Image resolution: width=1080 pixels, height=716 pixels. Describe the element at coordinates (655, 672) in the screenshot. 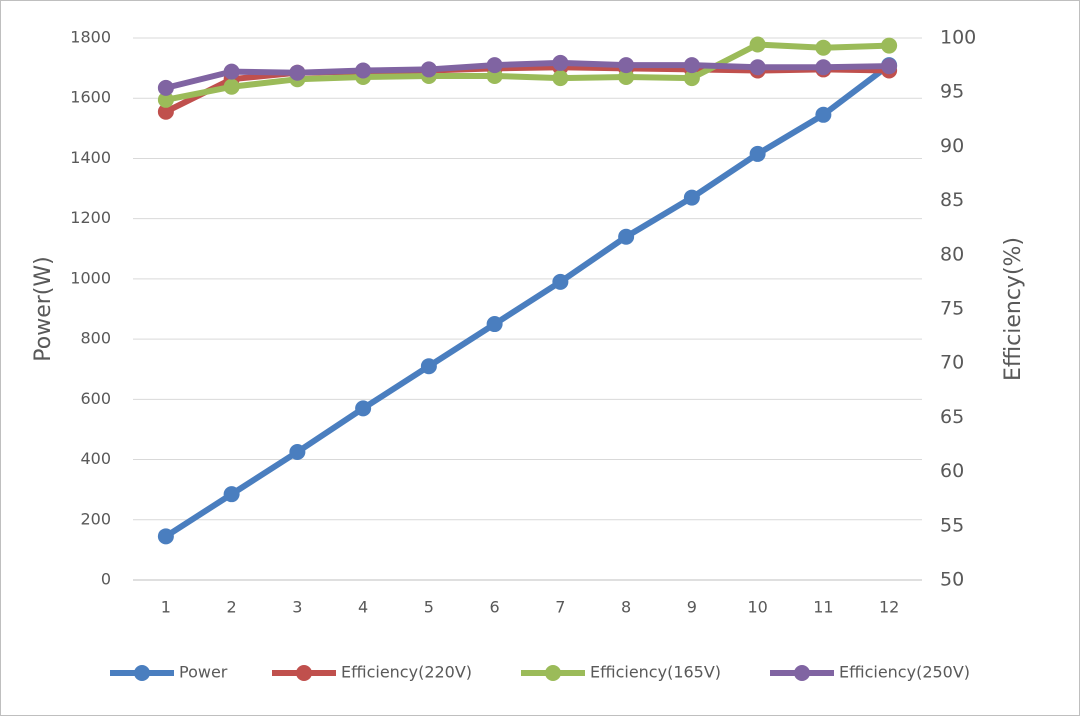

I see `legend-label: Efficiency(165V)` at that location.